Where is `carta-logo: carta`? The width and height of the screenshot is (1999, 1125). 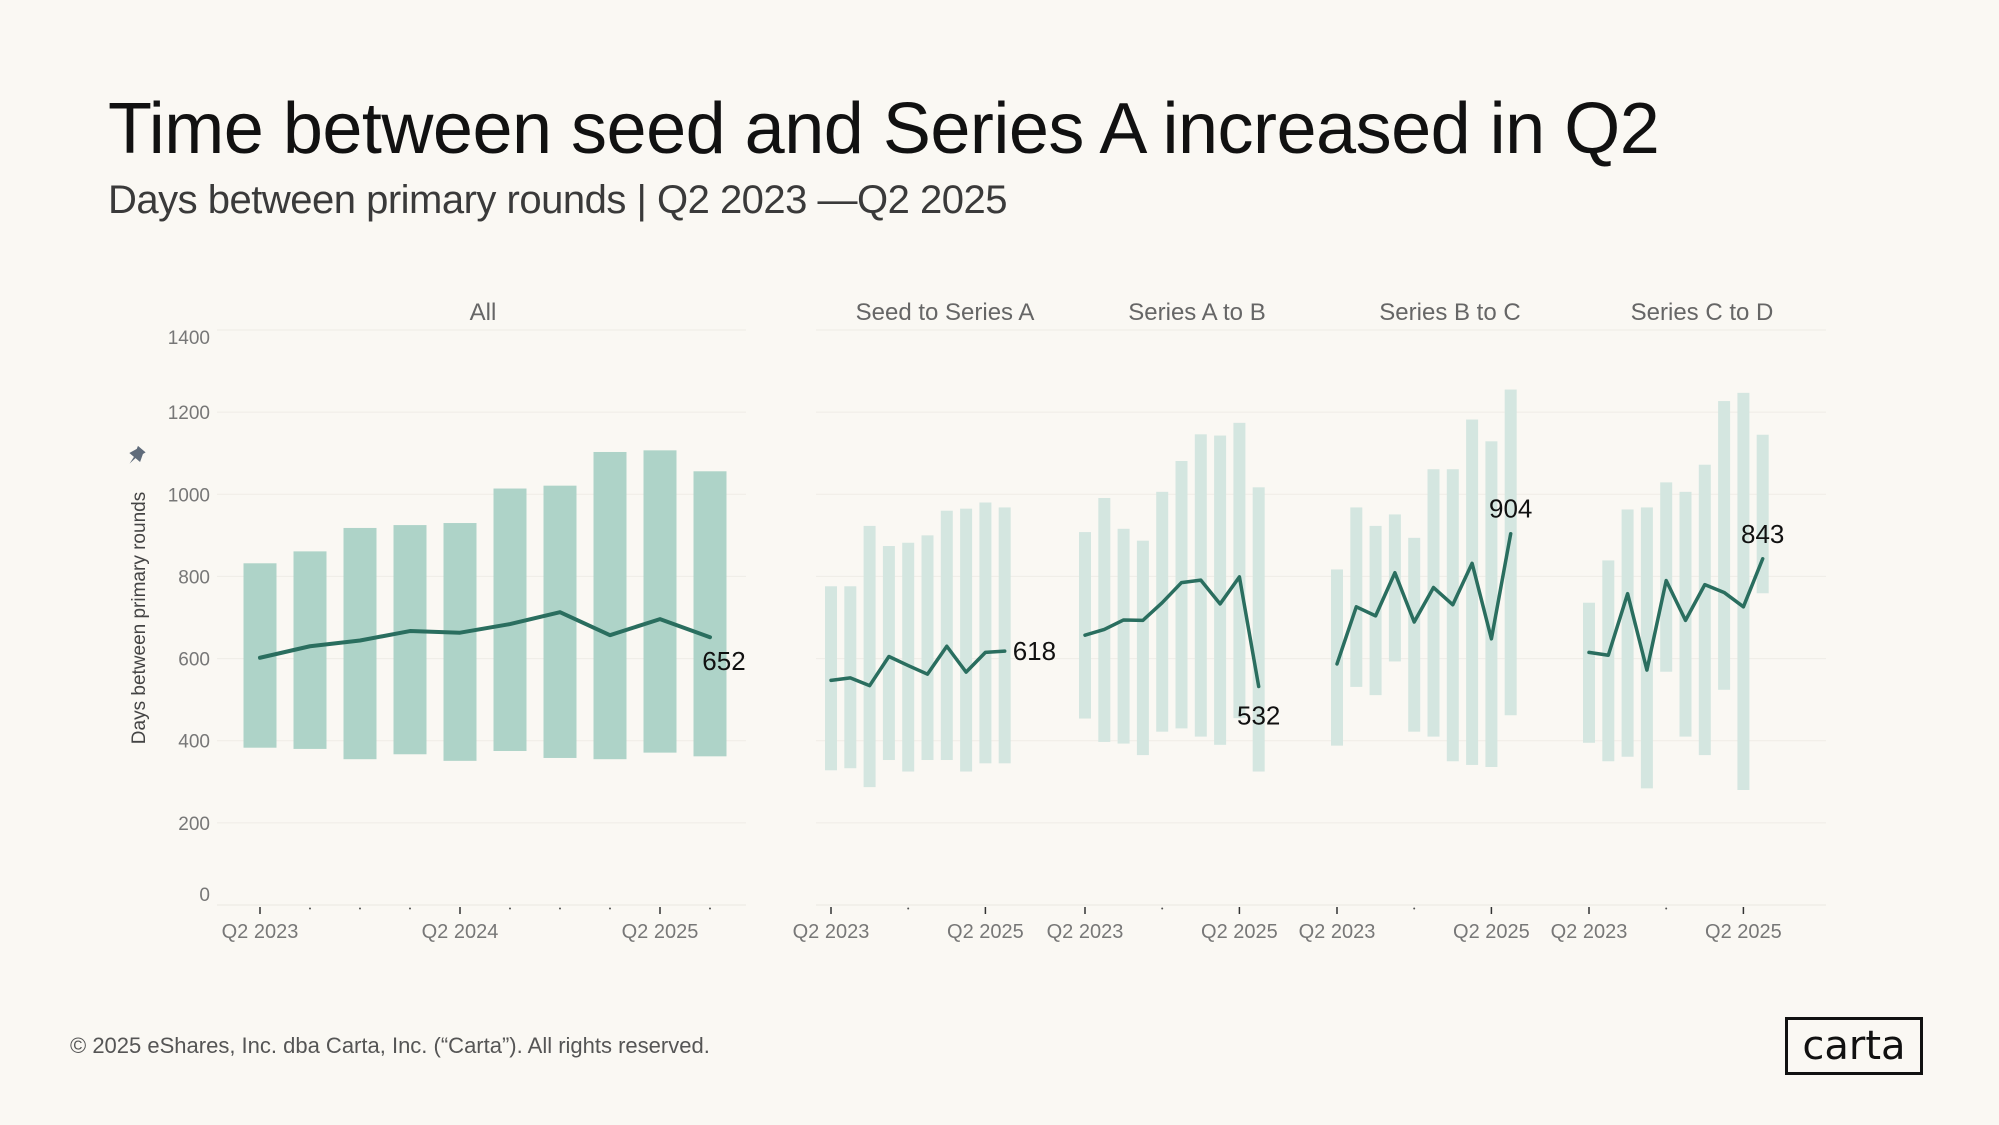
carta-logo: carta is located at coordinates (1854, 1046).